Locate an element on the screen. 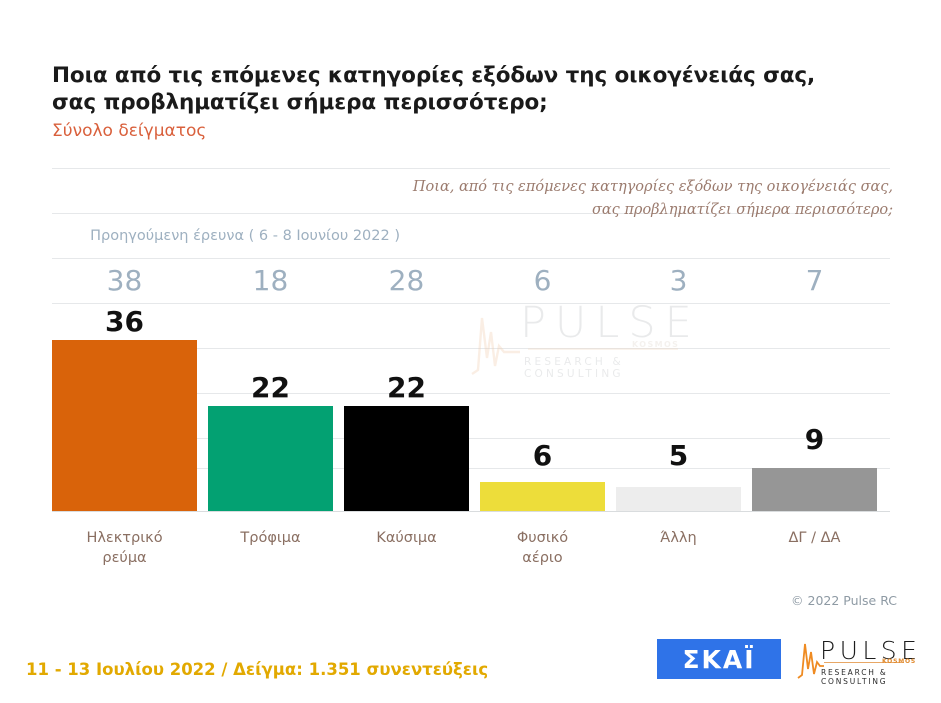 This screenshot has height=703, width=941. chart-column-dg-da: 7 9 ΔΓ / ΔΑ is located at coordinates (814, 378).